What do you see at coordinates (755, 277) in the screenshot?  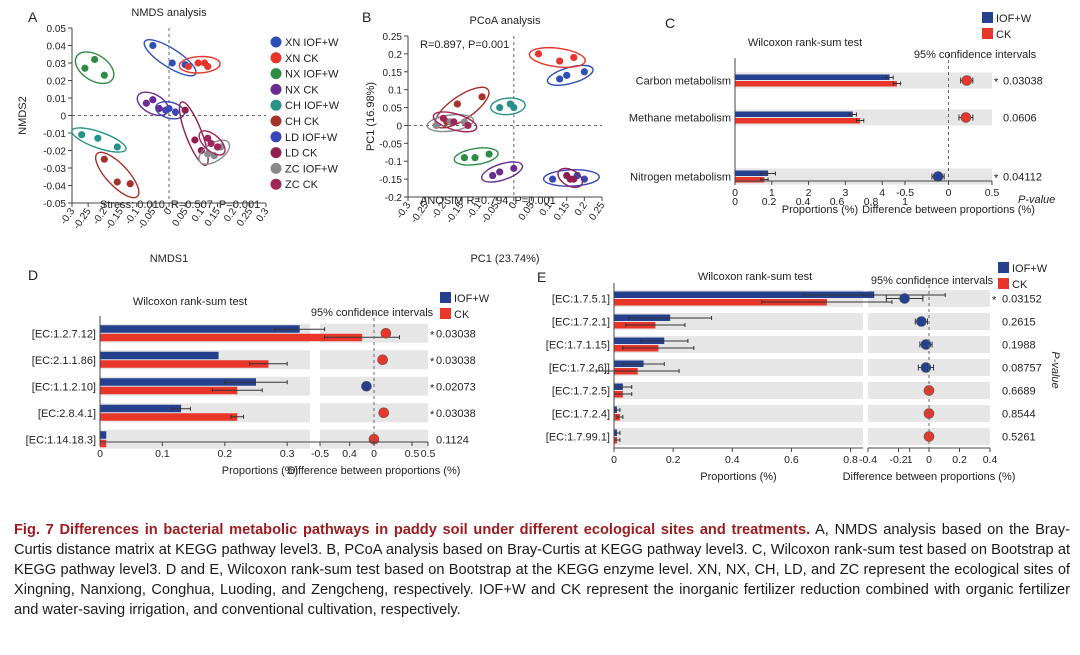 I see `panel-E-title: Wilcoxon rank-sum test` at bounding box center [755, 277].